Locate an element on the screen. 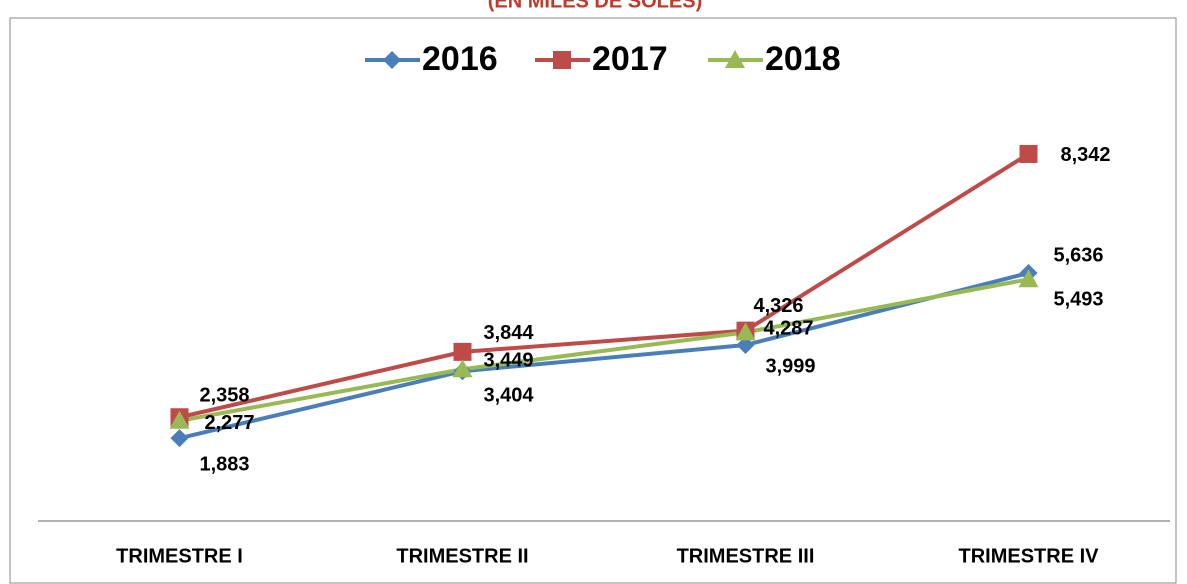 The height and width of the screenshot is (584, 1187). data-label: 3,844 is located at coordinates (508, 333).